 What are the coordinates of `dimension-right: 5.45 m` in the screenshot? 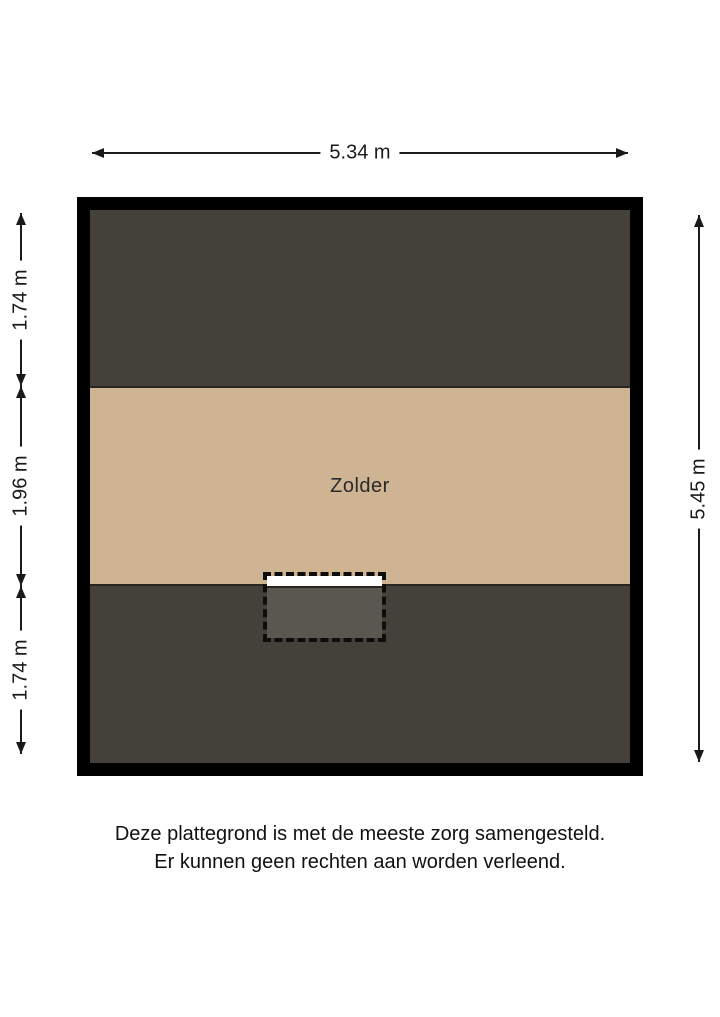 It's located at (699, 488).